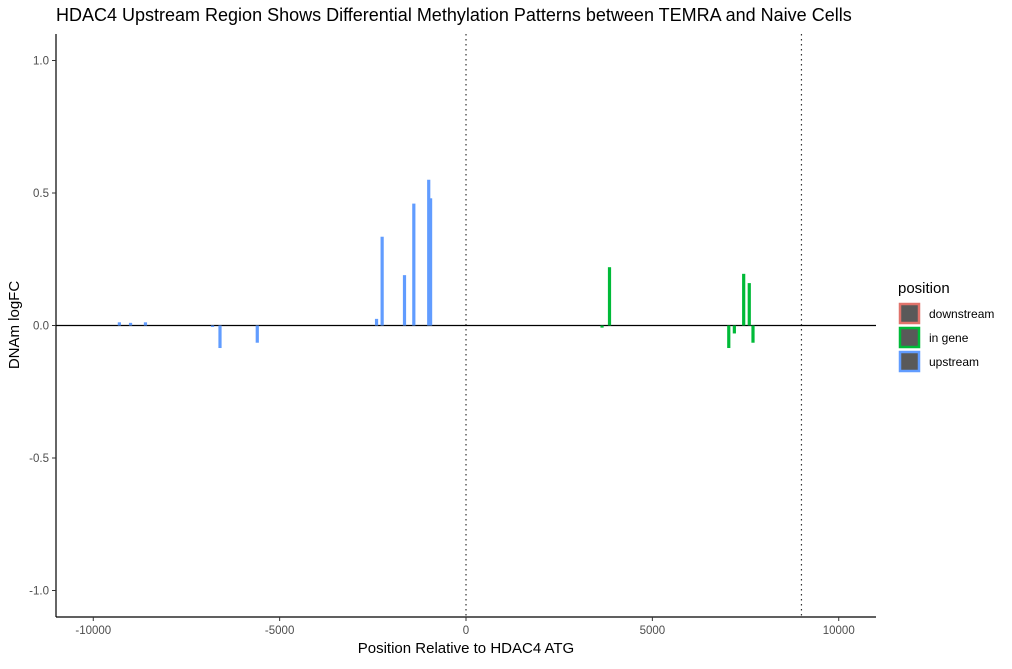 This screenshot has width=1012, height=669. Describe the element at coordinates (653, 631) in the screenshot. I see `x-tick-label: 5000` at that location.